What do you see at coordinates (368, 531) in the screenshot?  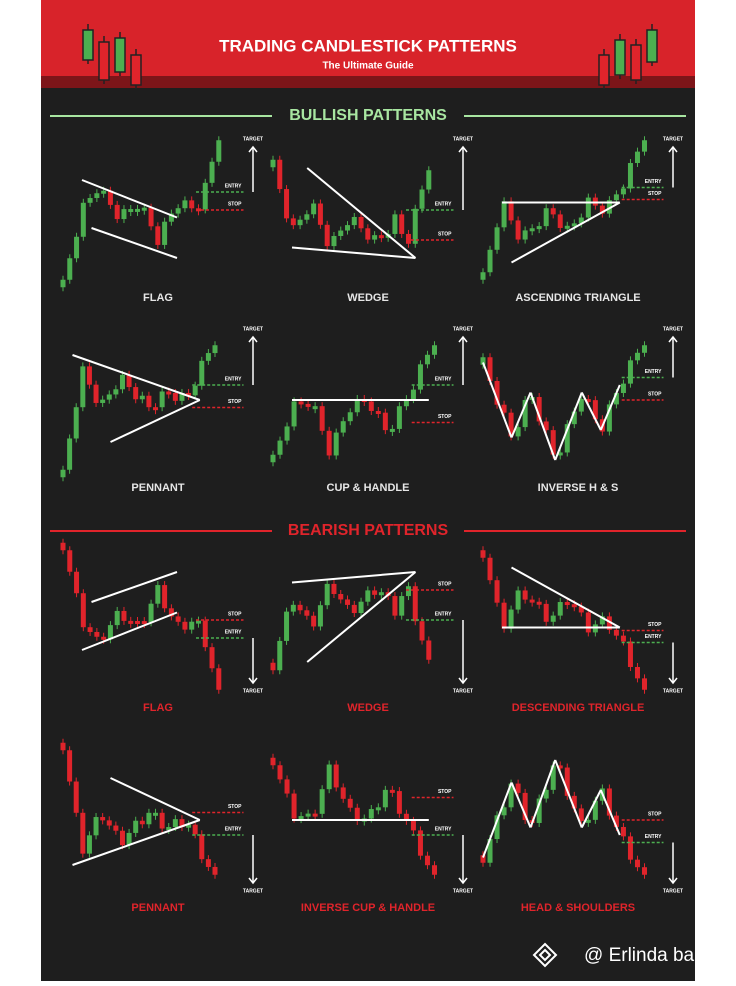 I see `section-title-bg` at bounding box center [368, 531].